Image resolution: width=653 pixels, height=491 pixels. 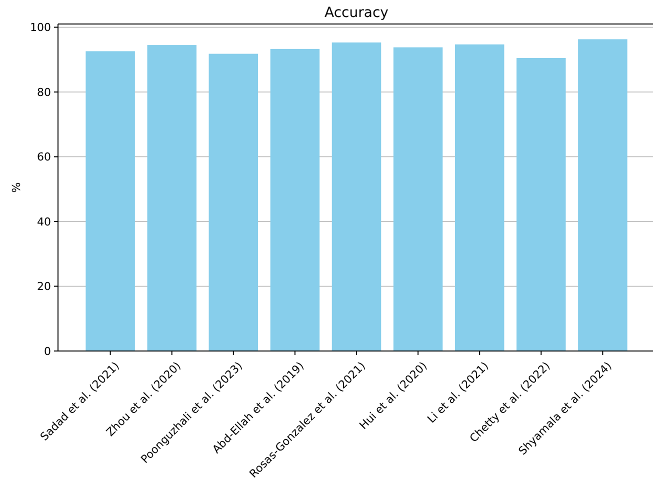 What do you see at coordinates (16, 187) in the screenshot?
I see `y-axis-title: %` at bounding box center [16, 187].